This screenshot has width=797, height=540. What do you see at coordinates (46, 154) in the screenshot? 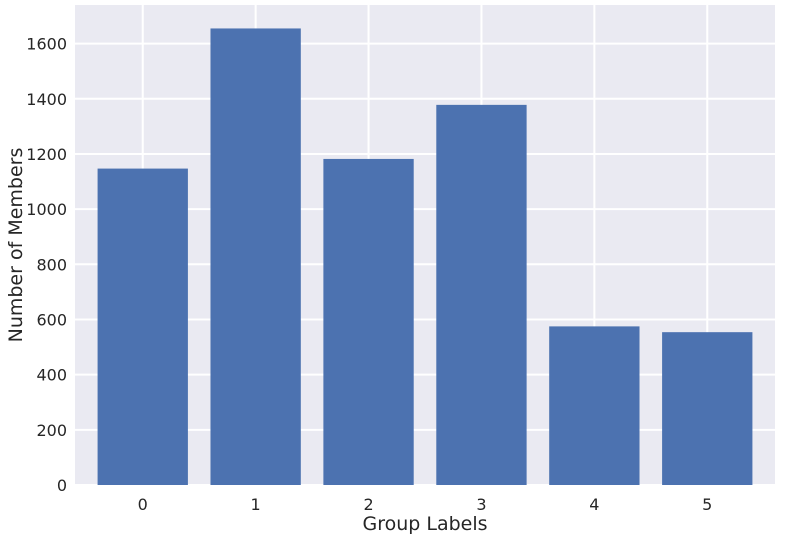
I see `y-tick-label: 1200` at bounding box center [46, 154].